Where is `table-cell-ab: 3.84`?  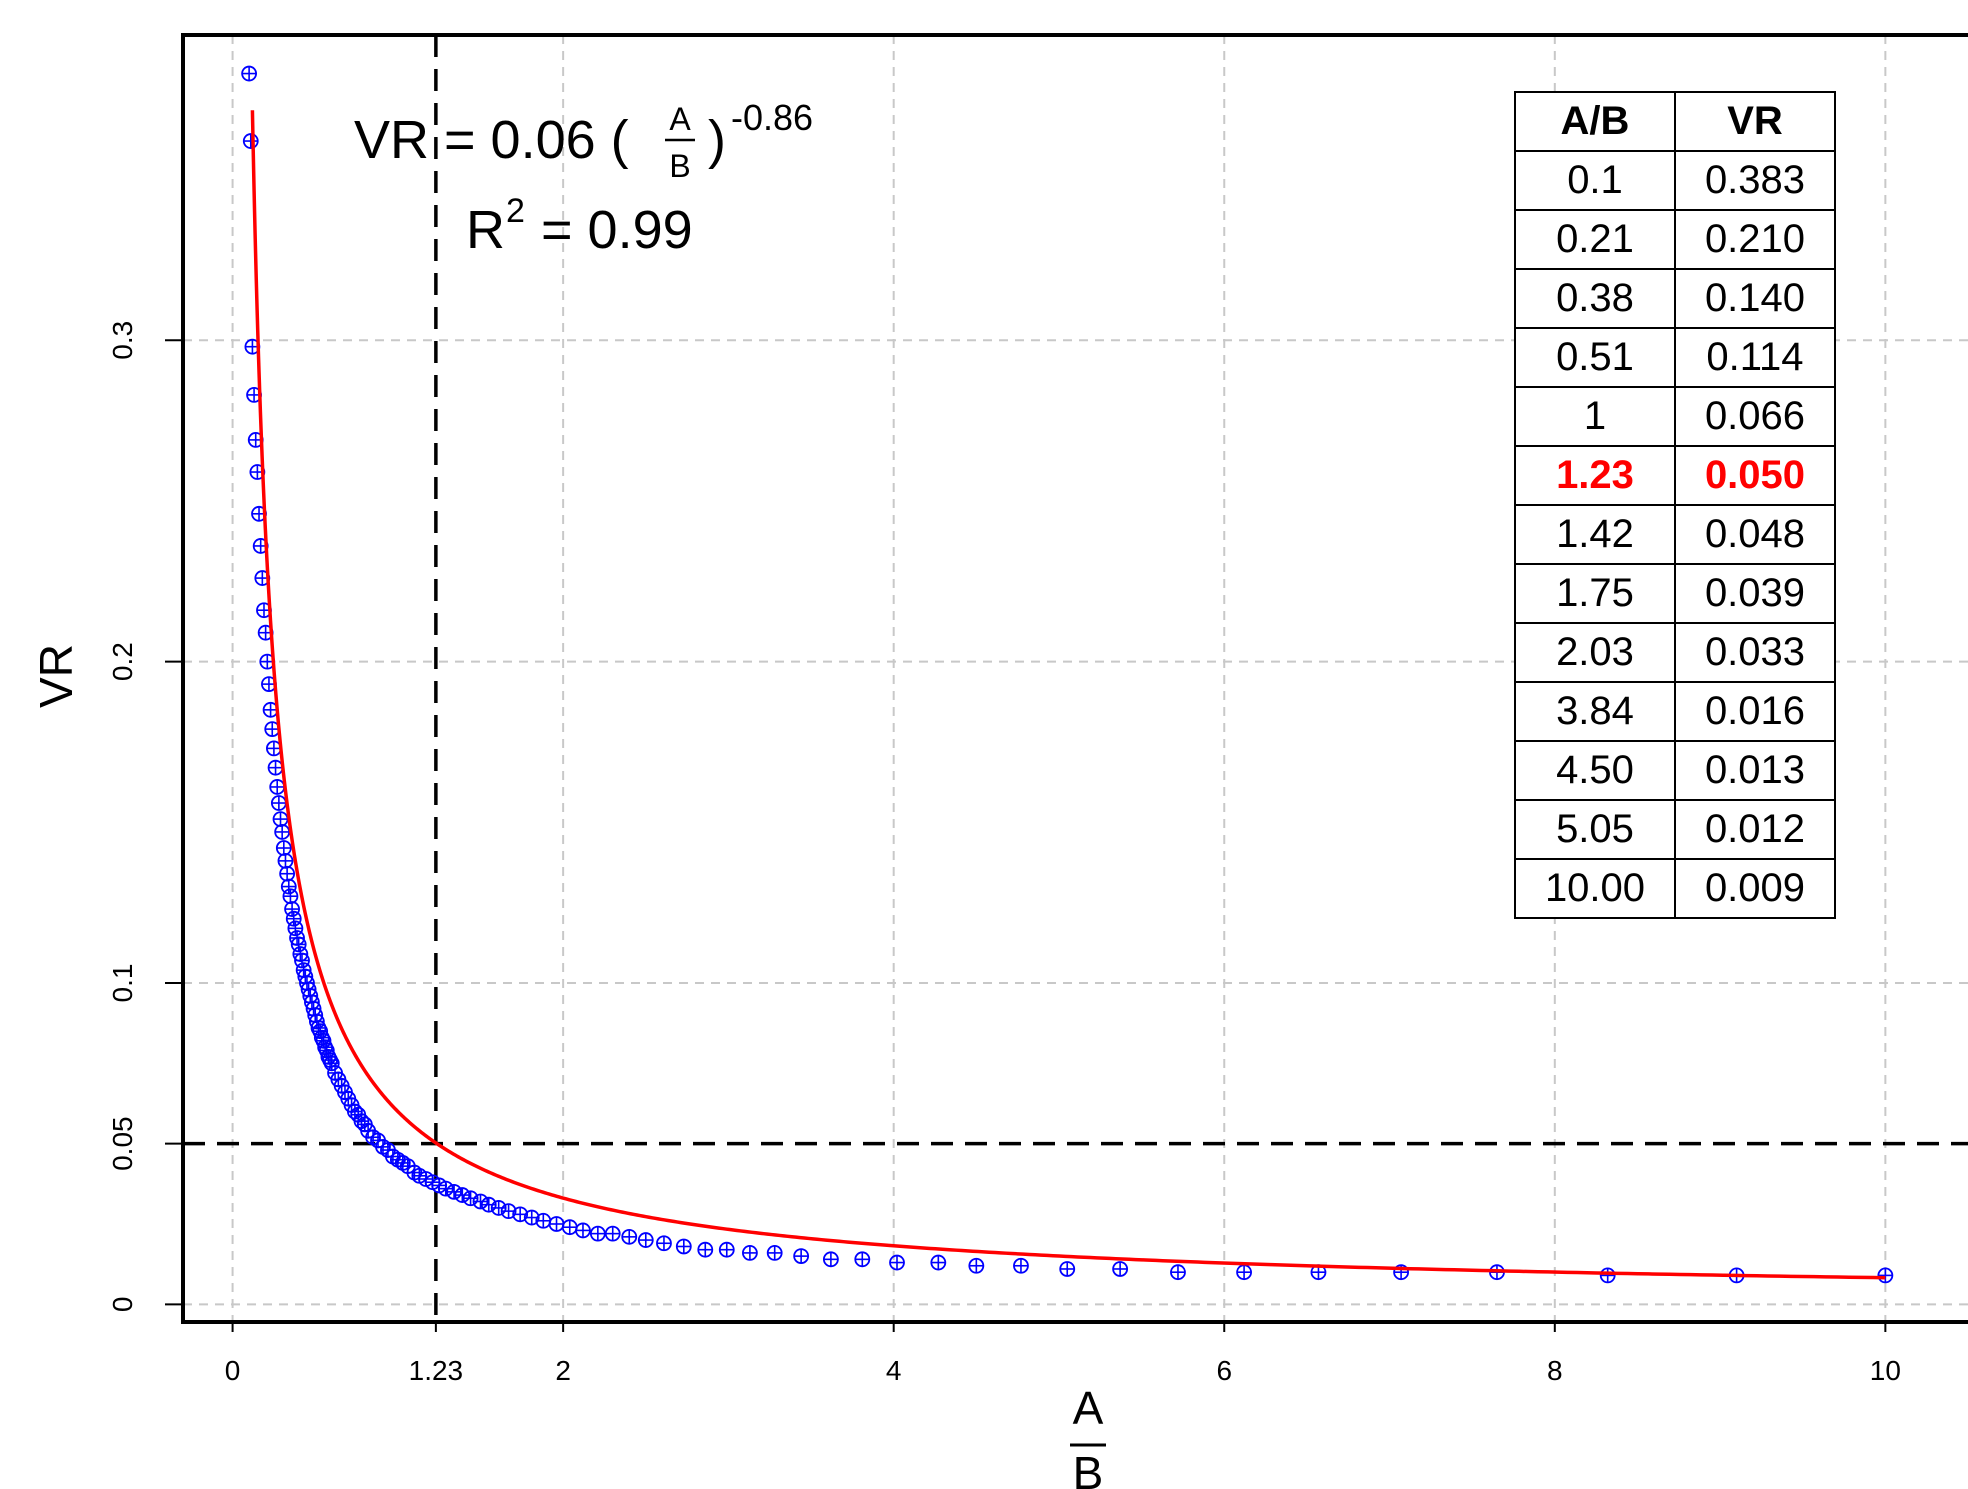 table-cell-ab: 3.84 is located at coordinates (1595, 711).